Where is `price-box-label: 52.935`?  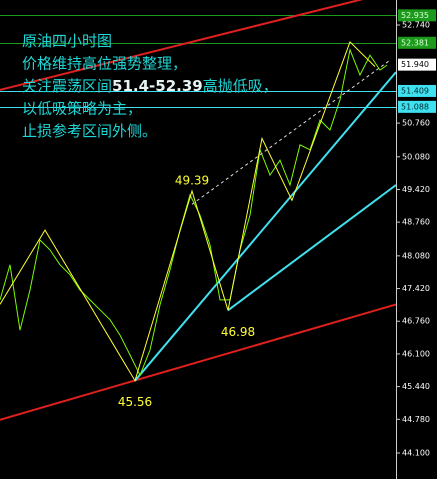 price-box-label: 52.935 is located at coordinates (415, 15).